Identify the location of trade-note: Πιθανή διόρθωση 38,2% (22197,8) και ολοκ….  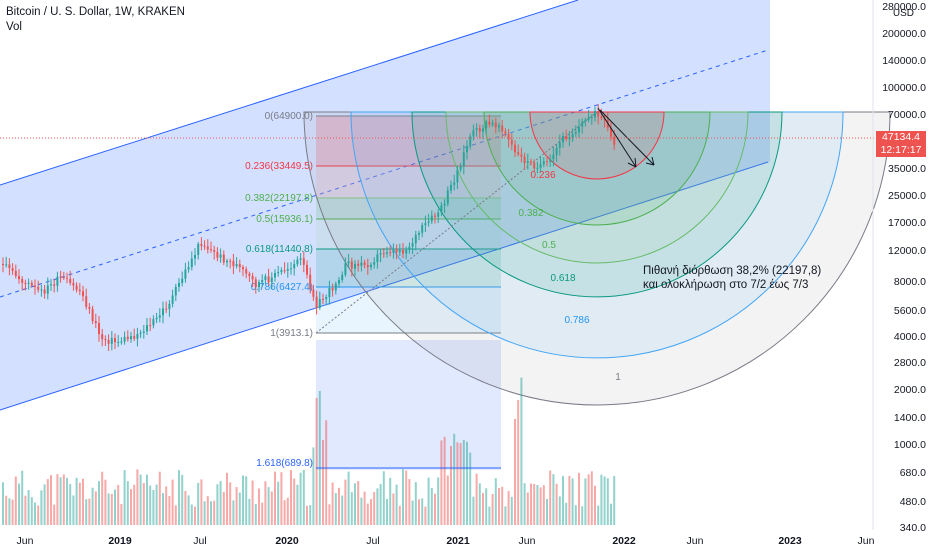
(732, 278).